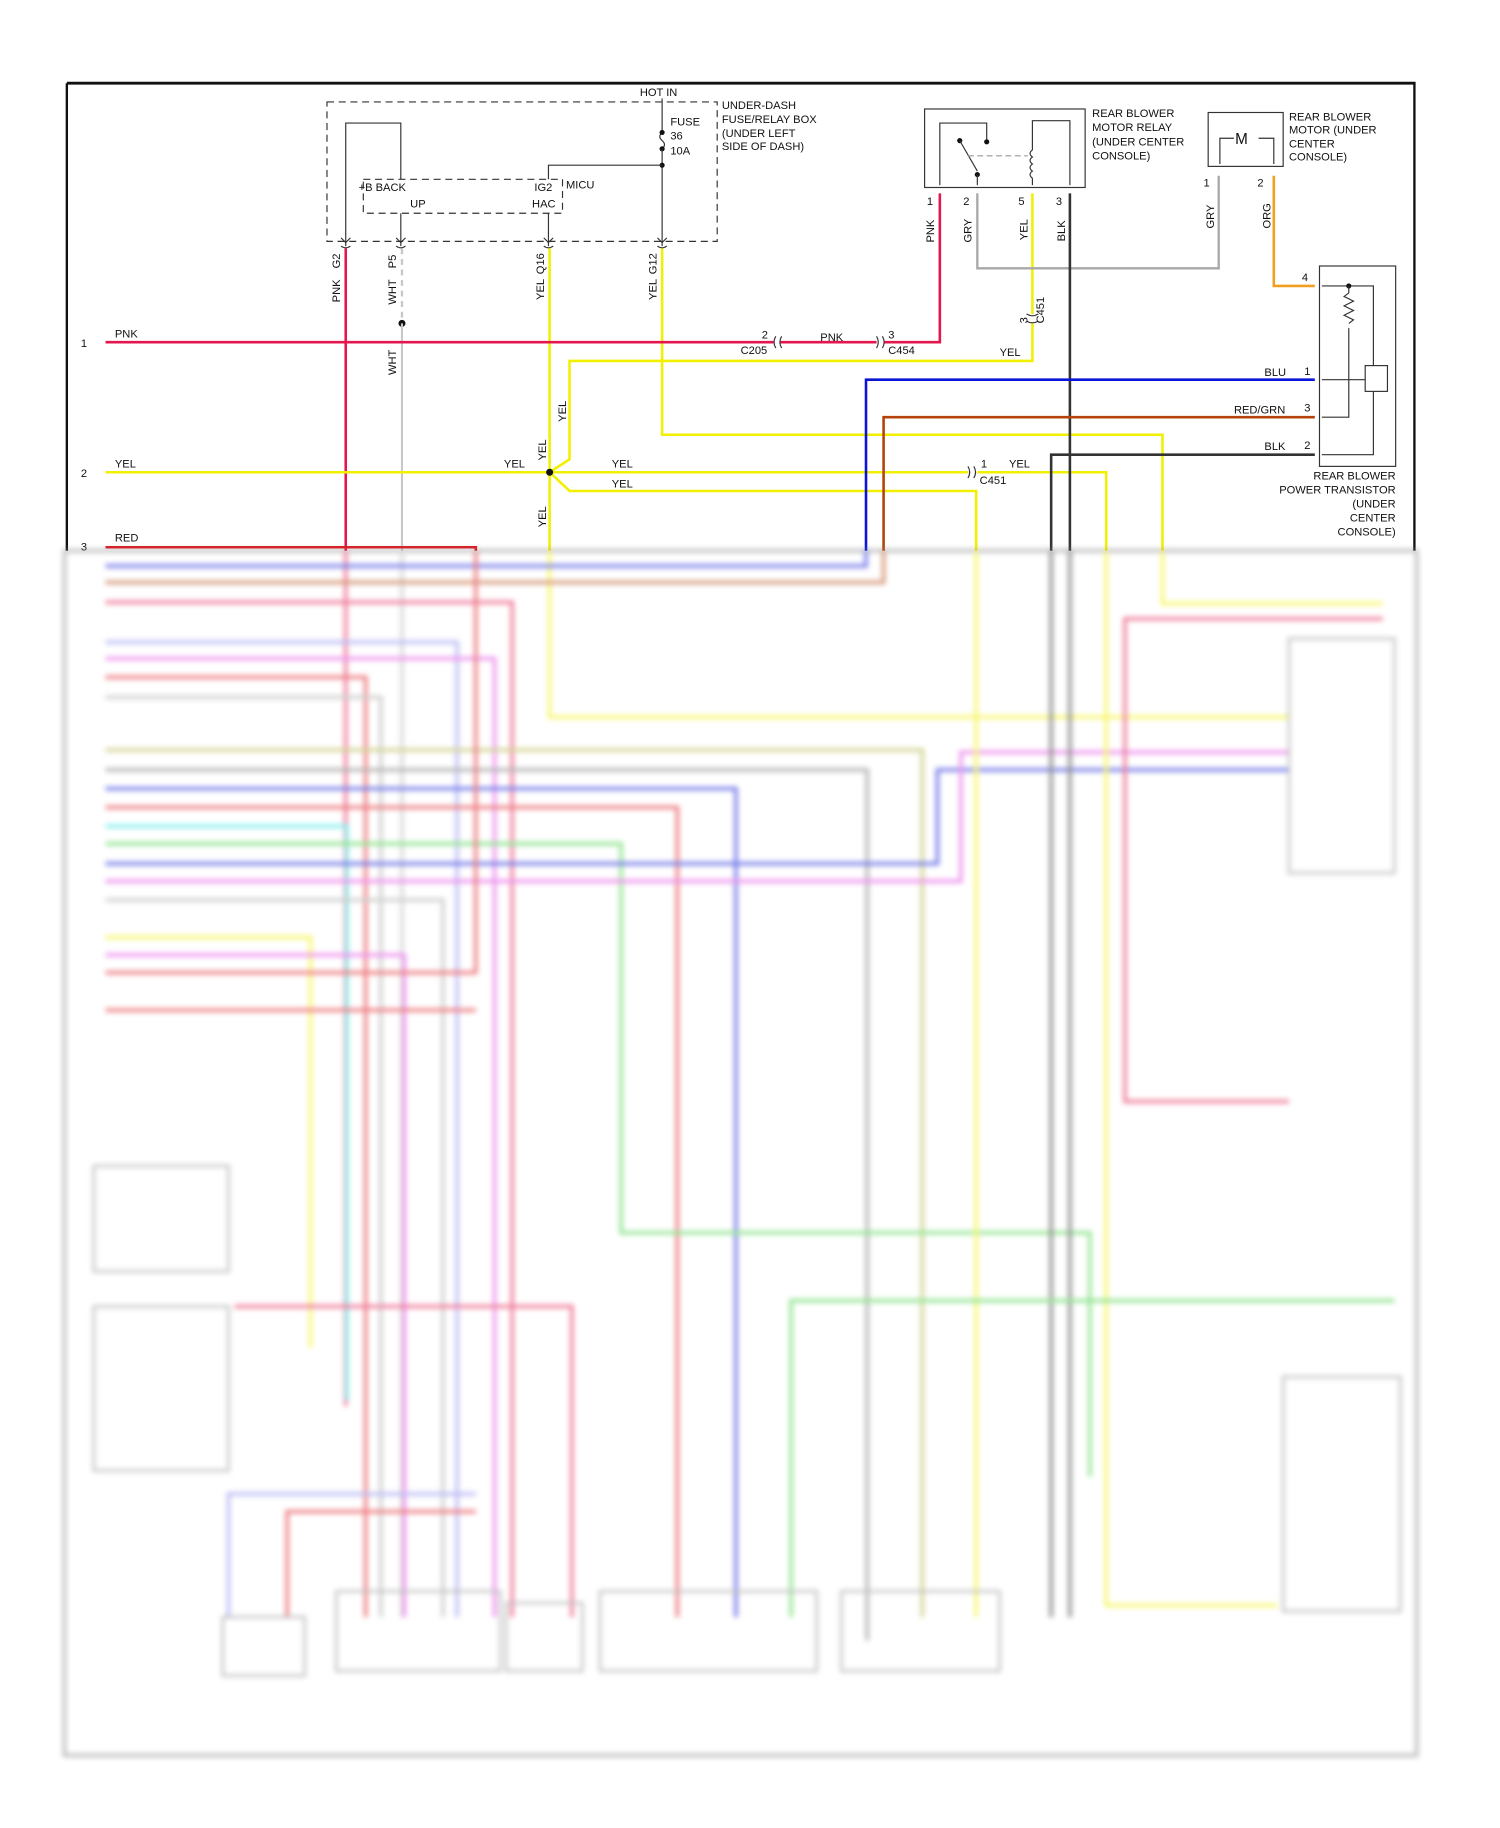  I want to click on relay-label: MOTOR RELAY, so click(1132, 128).